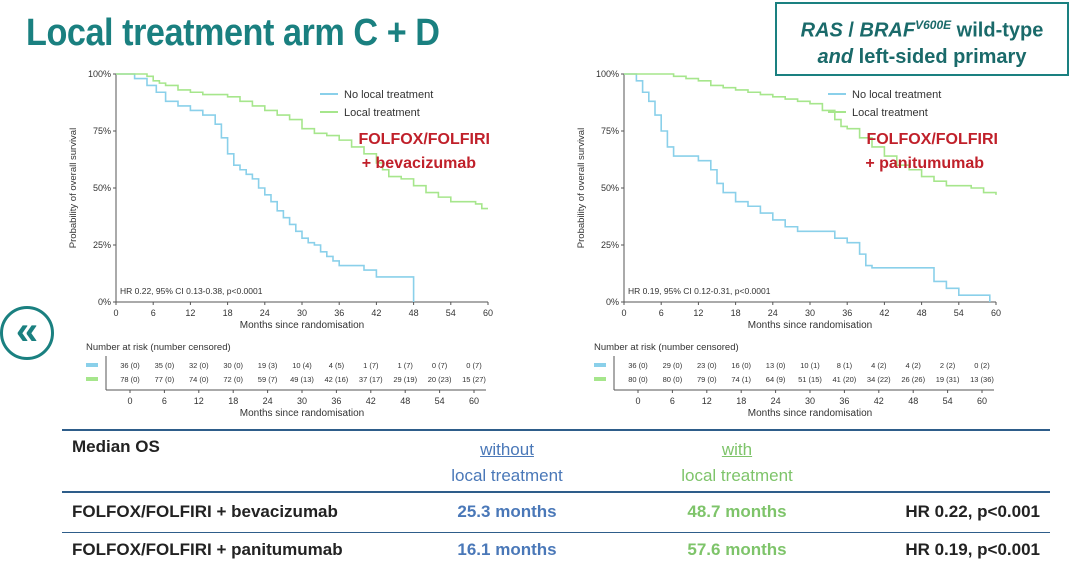 The height and width of the screenshot is (561, 1080). What do you see at coordinates (913, 379) in the screenshot?
I see `risk-cell: 26 (26)` at bounding box center [913, 379].